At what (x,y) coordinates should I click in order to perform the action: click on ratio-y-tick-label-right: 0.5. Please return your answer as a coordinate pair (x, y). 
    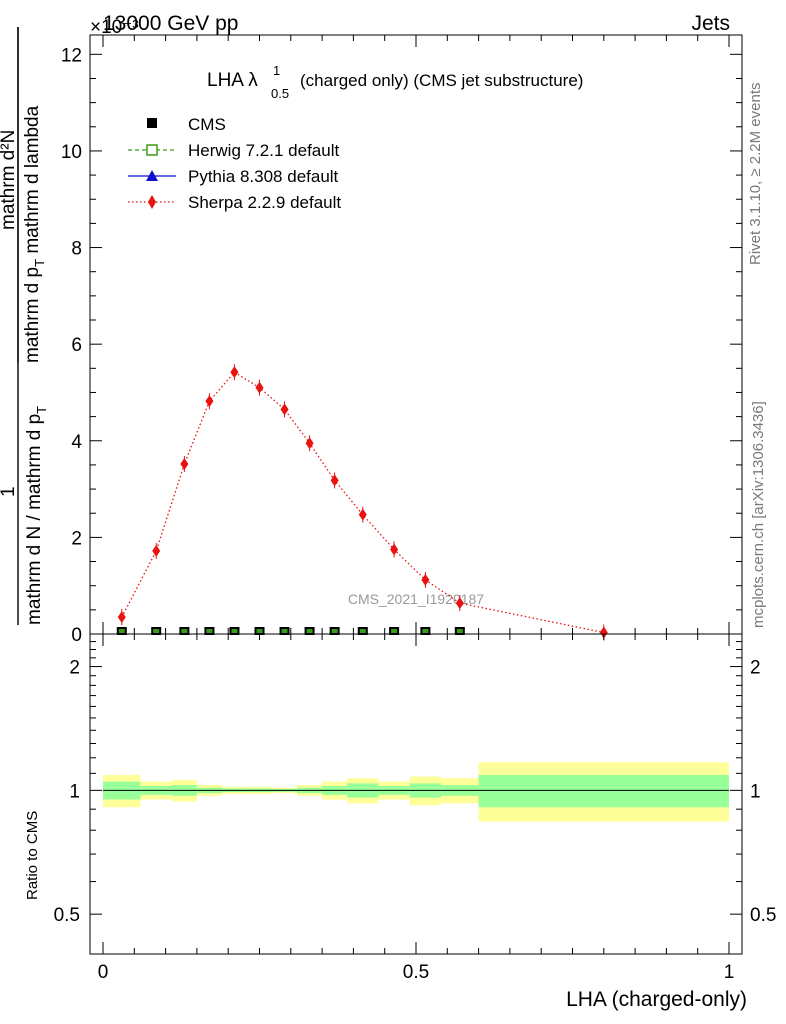
    Looking at the image, I should click on (763, 915).